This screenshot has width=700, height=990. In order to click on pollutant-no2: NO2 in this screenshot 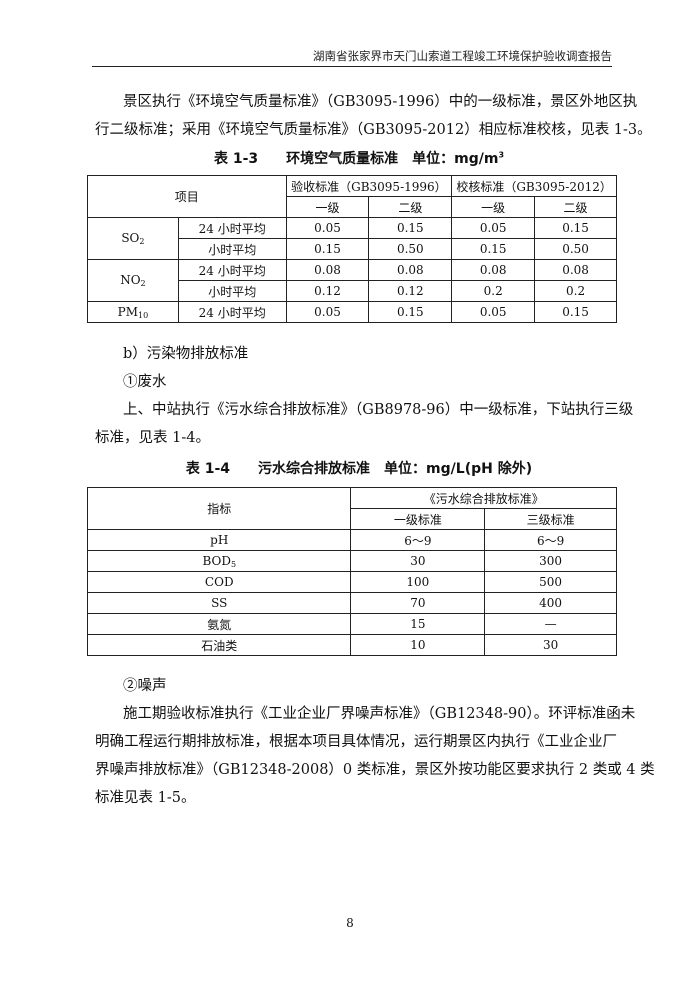, I will do `click(133, 280)`.